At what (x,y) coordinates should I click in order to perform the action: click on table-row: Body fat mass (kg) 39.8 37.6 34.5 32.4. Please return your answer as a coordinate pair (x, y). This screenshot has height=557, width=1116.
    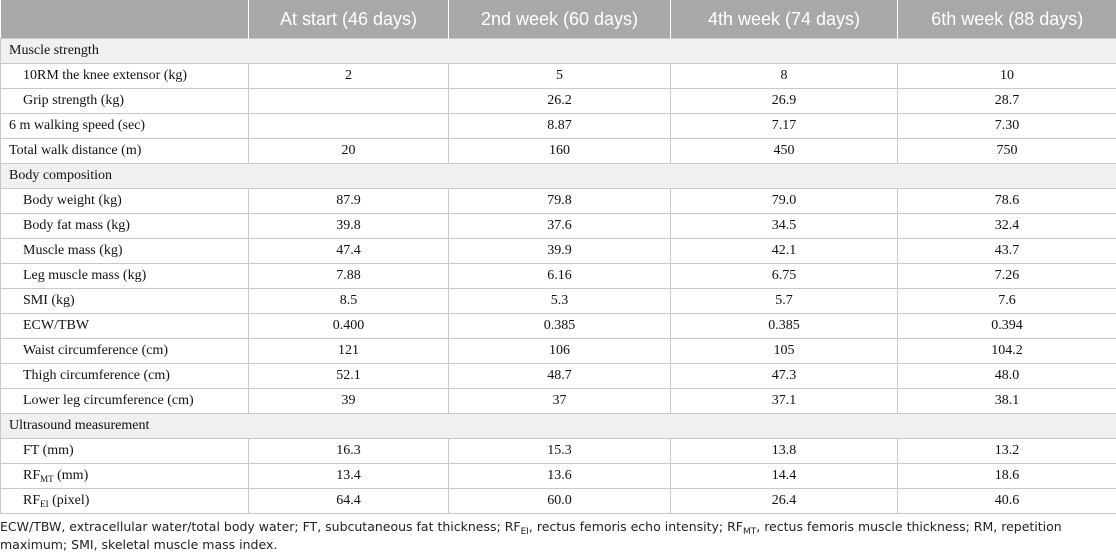
    Looking at the image, I should click on (558, 226).